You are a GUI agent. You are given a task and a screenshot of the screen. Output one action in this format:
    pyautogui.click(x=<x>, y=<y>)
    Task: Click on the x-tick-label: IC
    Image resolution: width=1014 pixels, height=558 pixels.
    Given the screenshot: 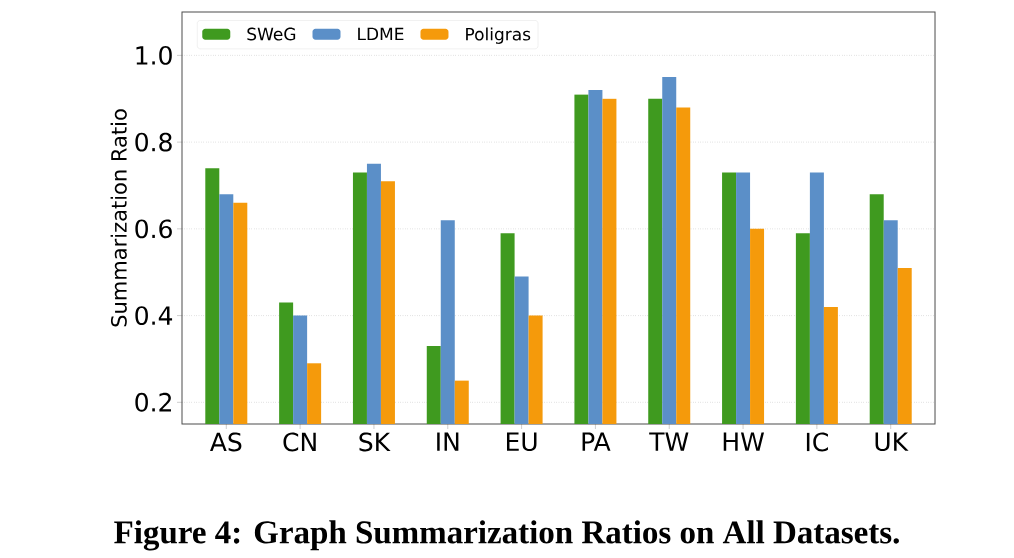 What is the action you would take?
    pyautogui.click(x=817, y=442)
    